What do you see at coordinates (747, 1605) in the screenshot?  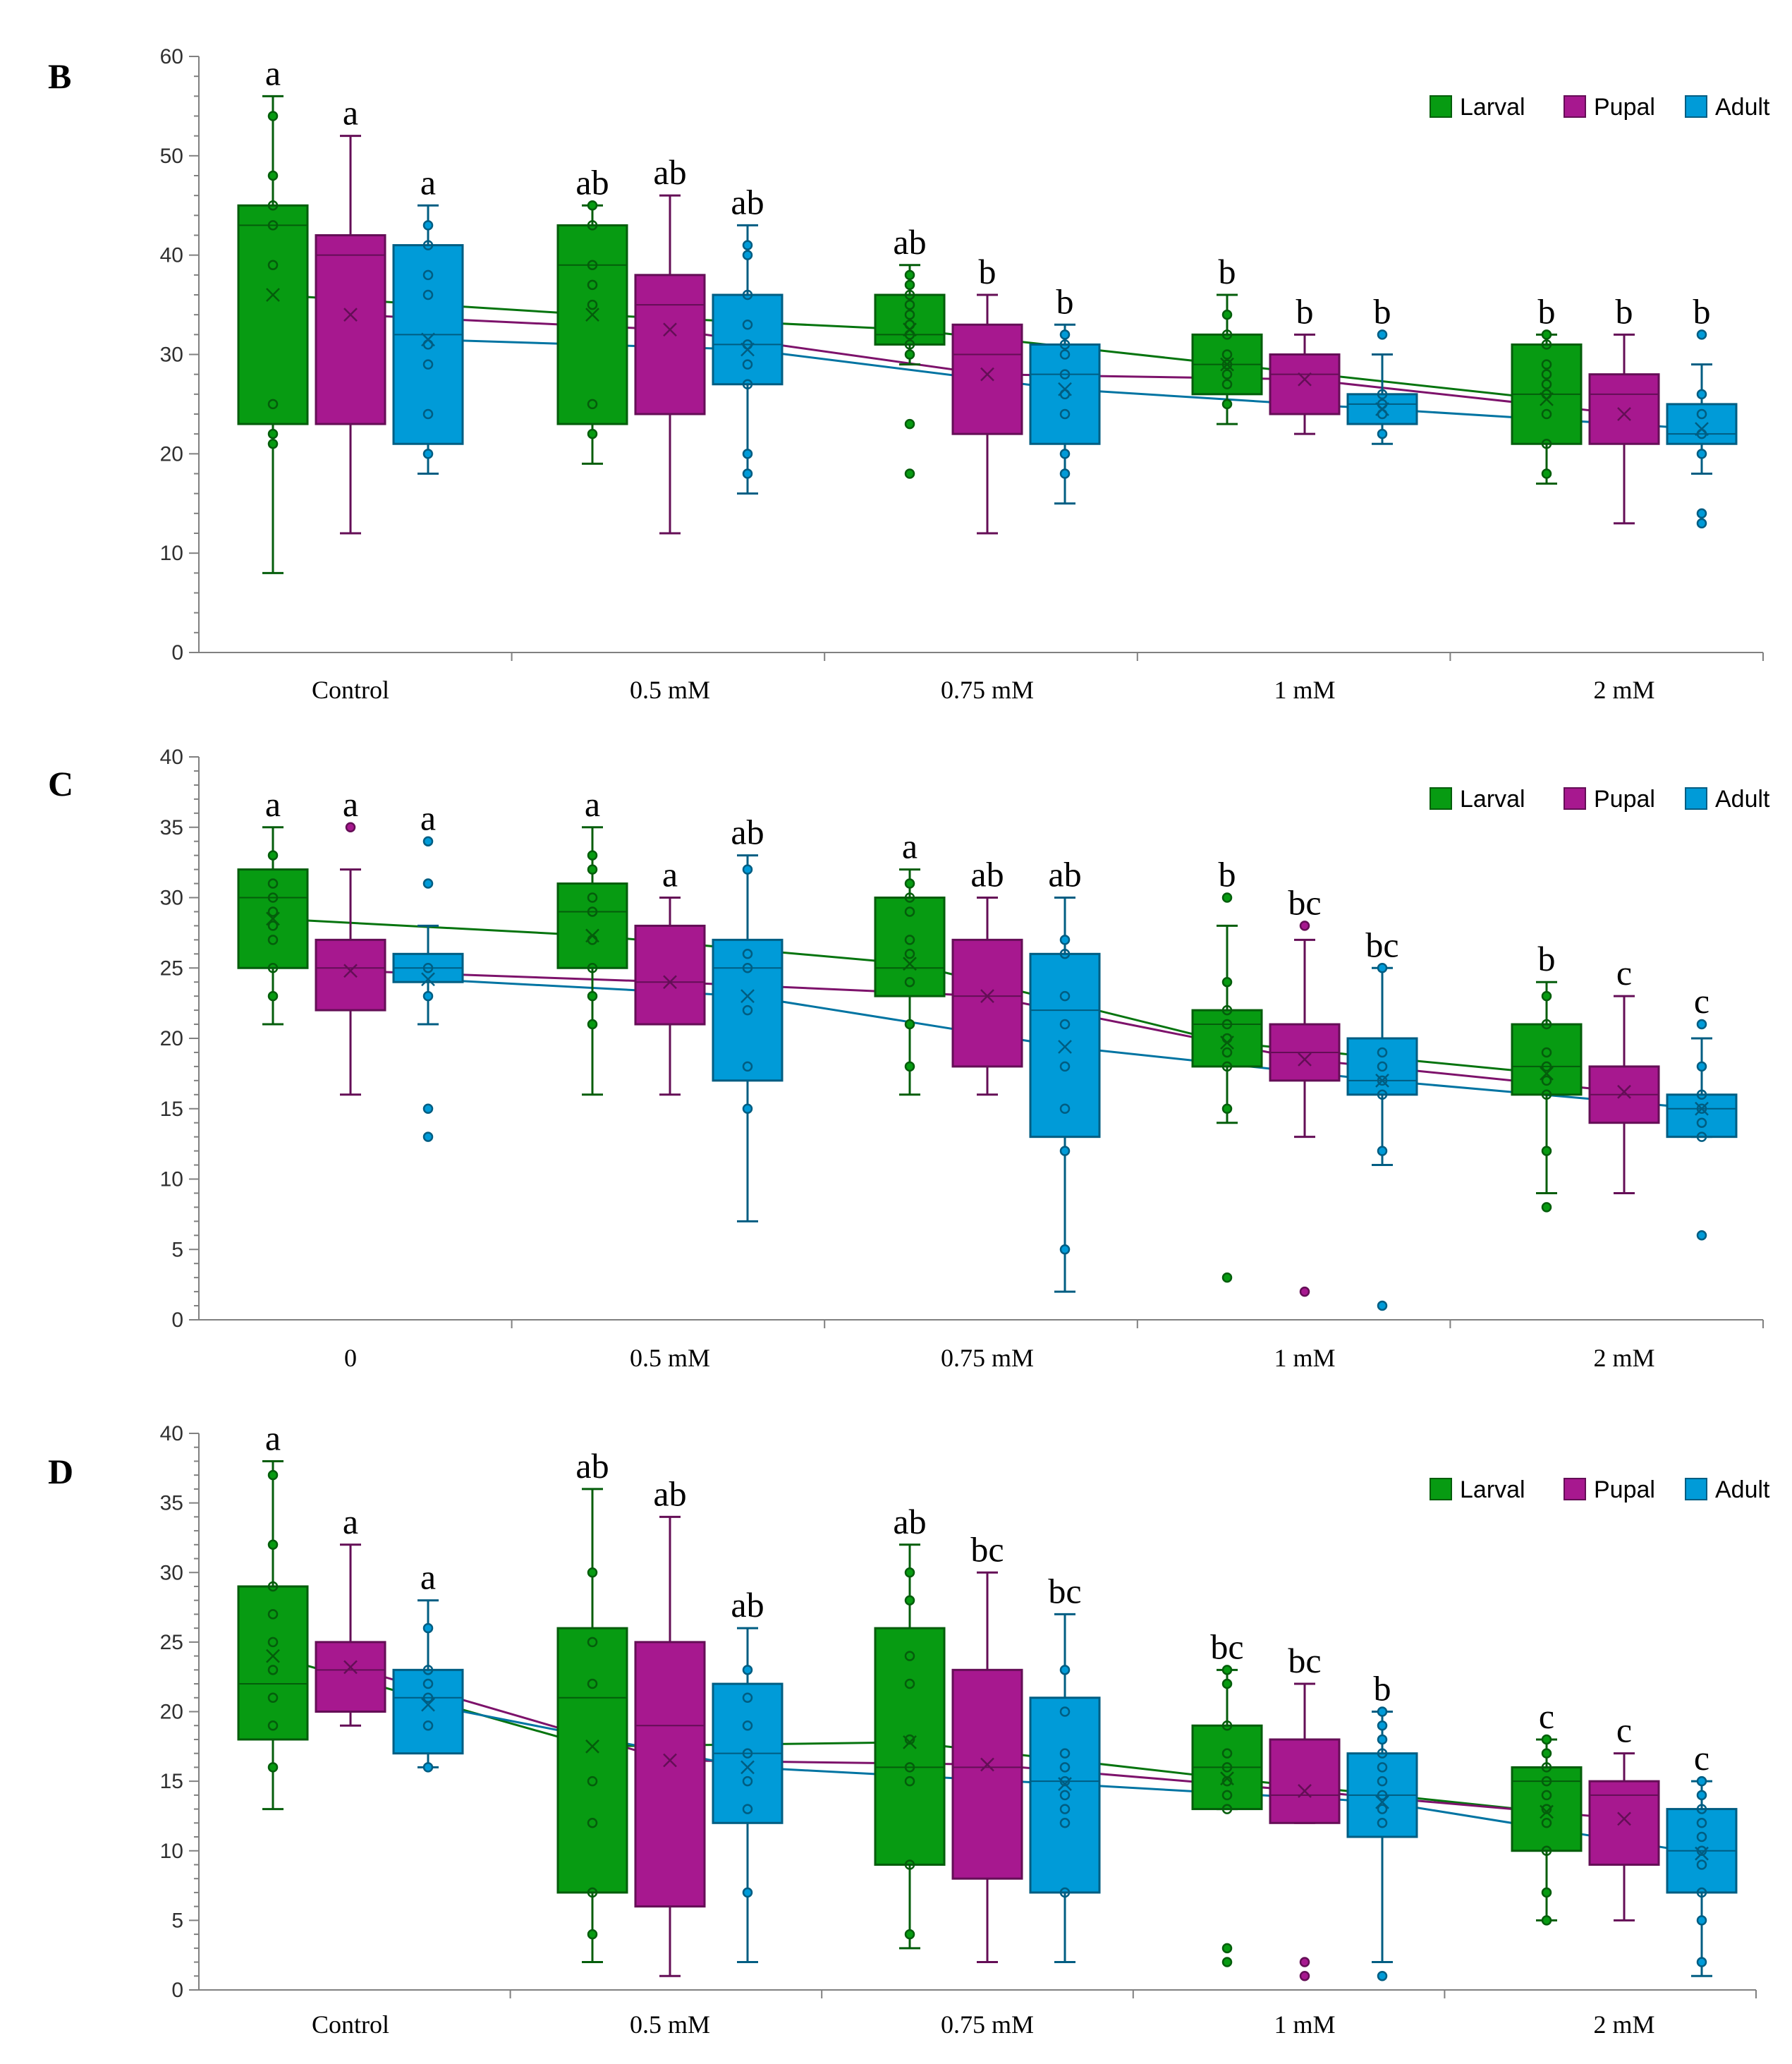 I see `significance-letter: ab` at bounding box center [747, 1605].